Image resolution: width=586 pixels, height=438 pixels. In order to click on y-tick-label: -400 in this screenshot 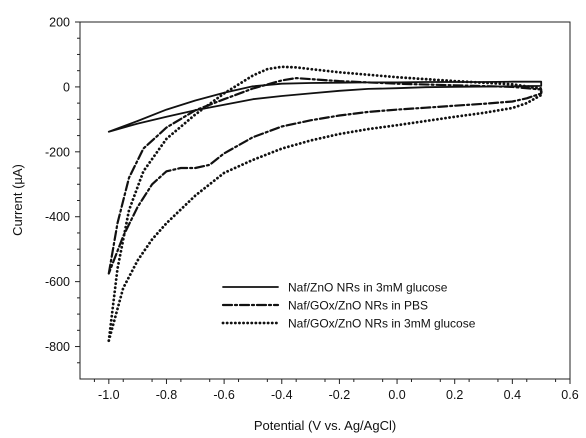, I will do `click(57, 217)`.